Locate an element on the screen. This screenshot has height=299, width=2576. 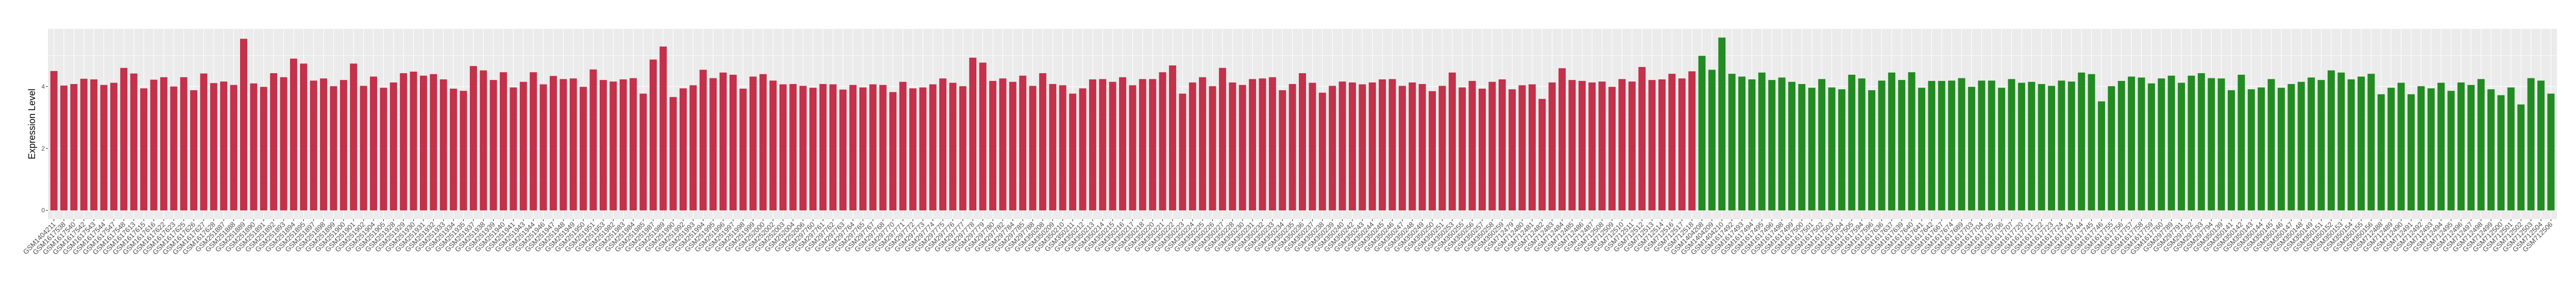
bar-GSM350214 is located at coordinates (1103, 145).